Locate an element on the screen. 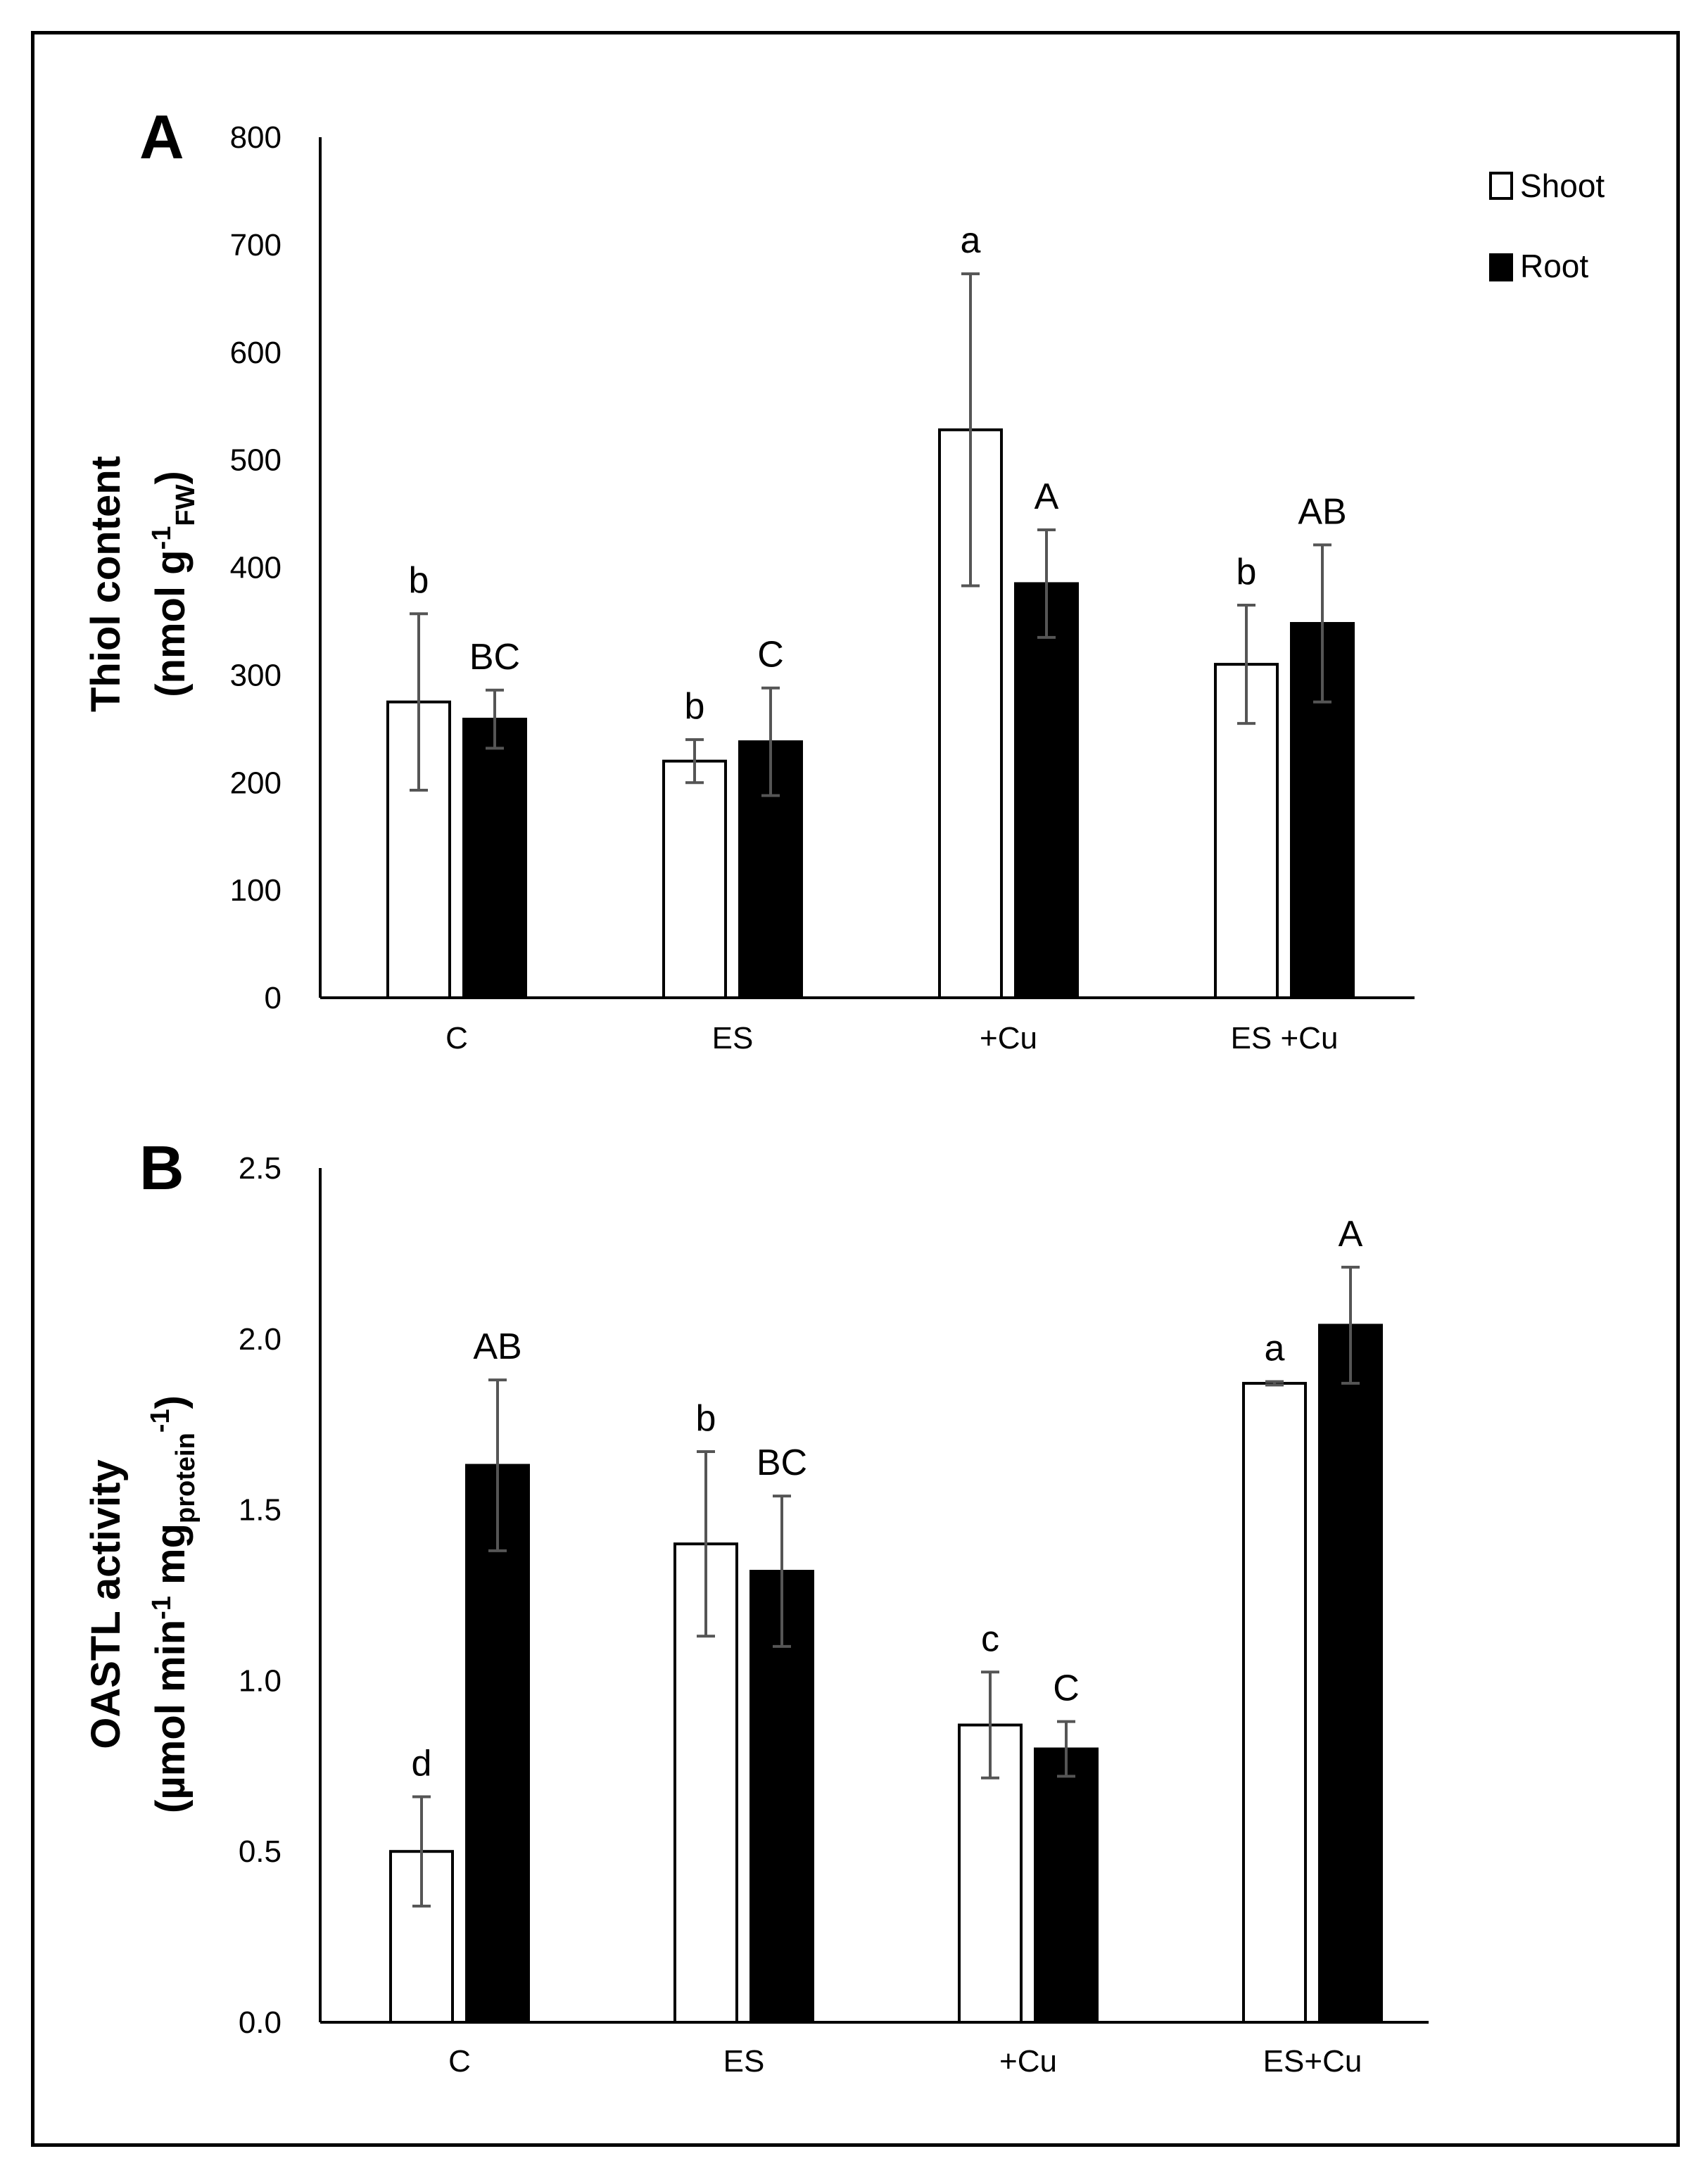 The image size is (1708, 2182). y-tick-label: 0.0 is located at coordinates (260, 2022).